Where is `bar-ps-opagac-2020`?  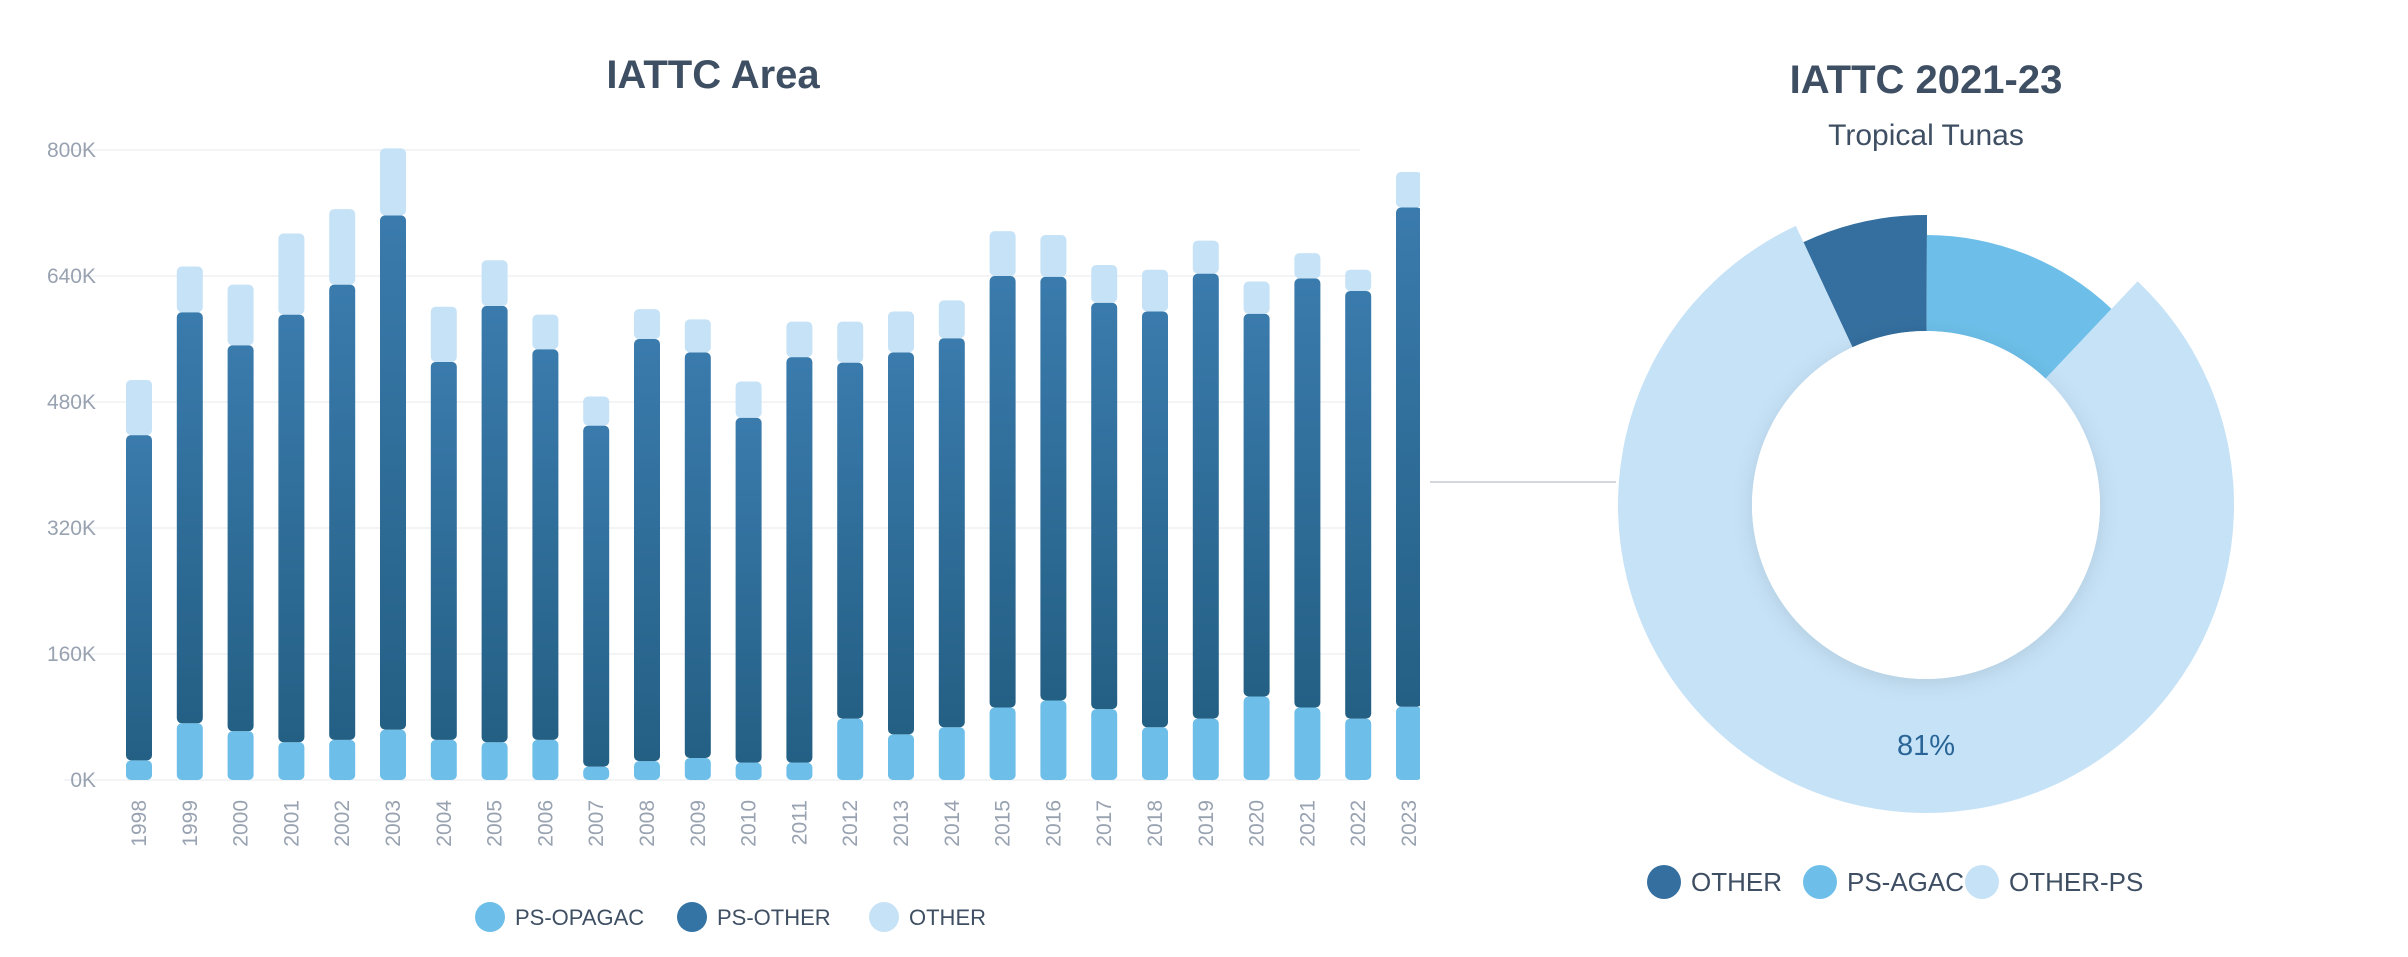
bar-ps-opagac-2020 is located at coordinates (1256, 738).